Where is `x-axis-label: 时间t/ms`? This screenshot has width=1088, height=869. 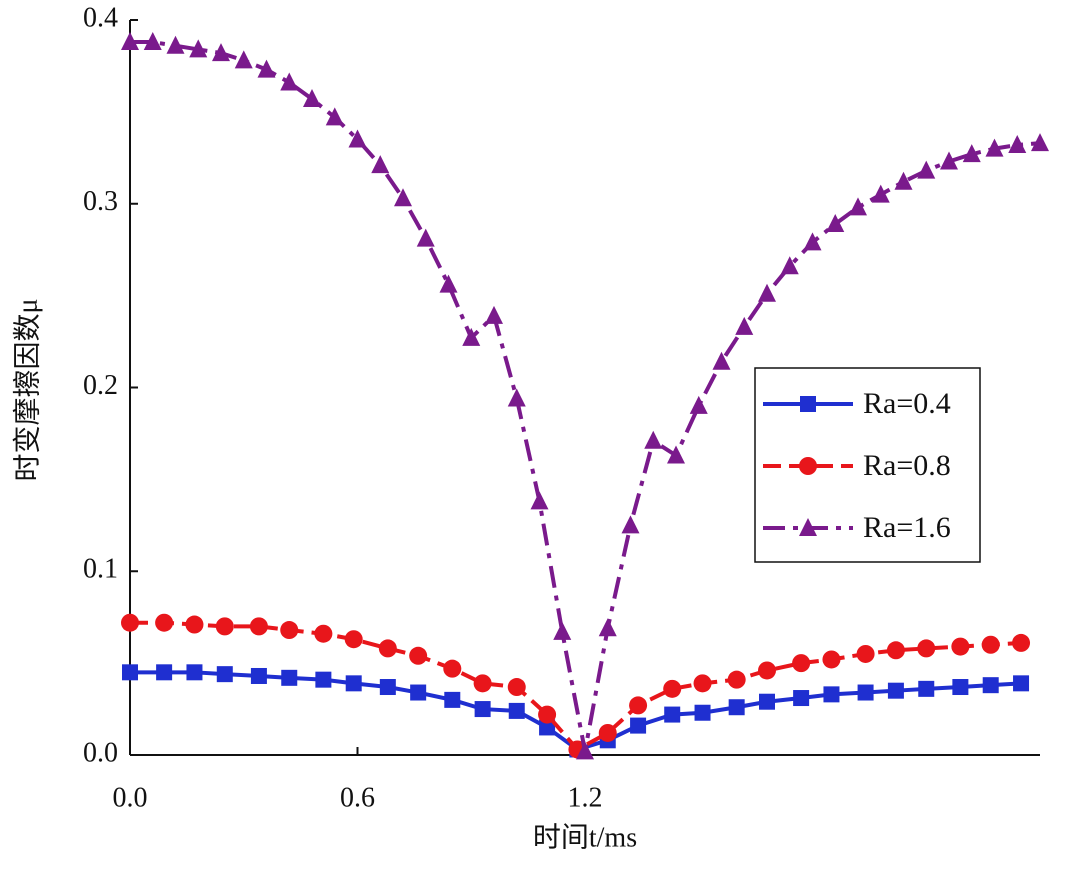
x-axis-label: 时间t/ms is located at coordinates (585, 837).